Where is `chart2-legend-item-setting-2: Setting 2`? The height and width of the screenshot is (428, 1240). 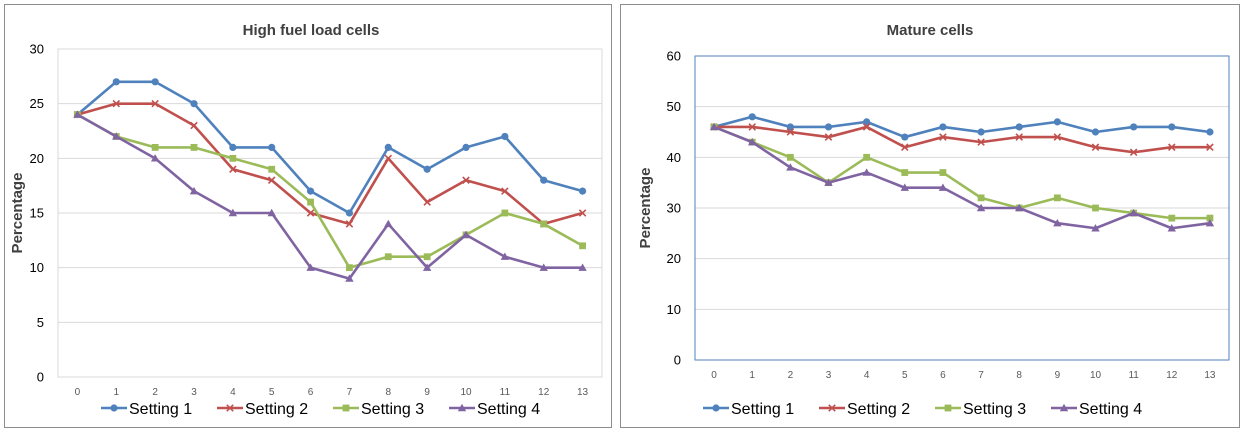
chart2-legend-item-setting-2: Setting 2 is located at coordinates (864, 409).